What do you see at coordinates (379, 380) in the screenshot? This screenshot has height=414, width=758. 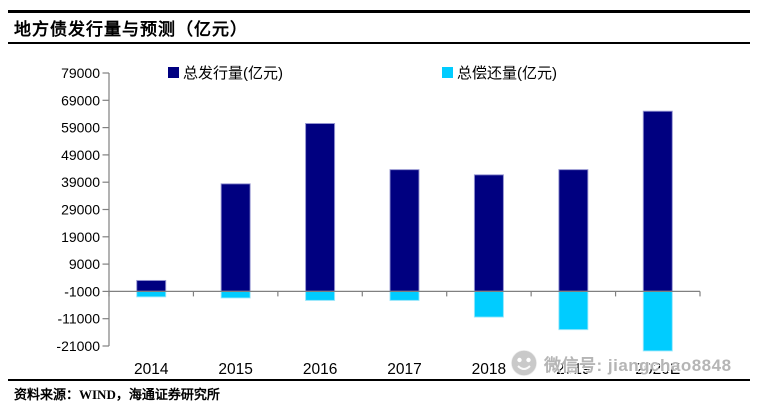 I see `footer-divider` at bounding box center [379, 380].